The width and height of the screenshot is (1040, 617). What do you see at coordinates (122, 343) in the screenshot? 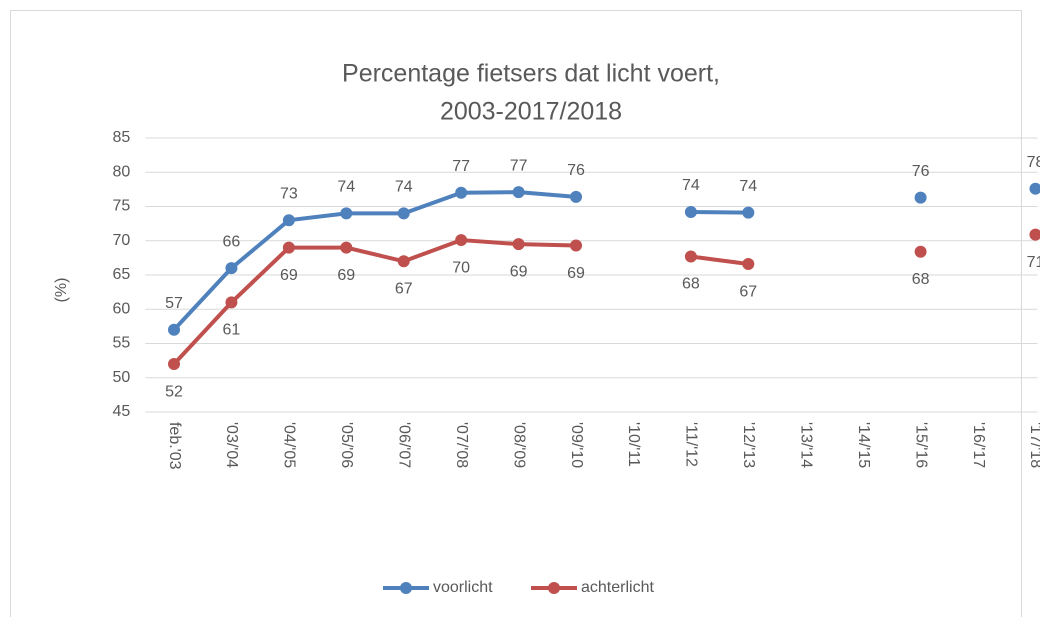
I see `y-tick-label: 55` at bounding box center [122, 343].